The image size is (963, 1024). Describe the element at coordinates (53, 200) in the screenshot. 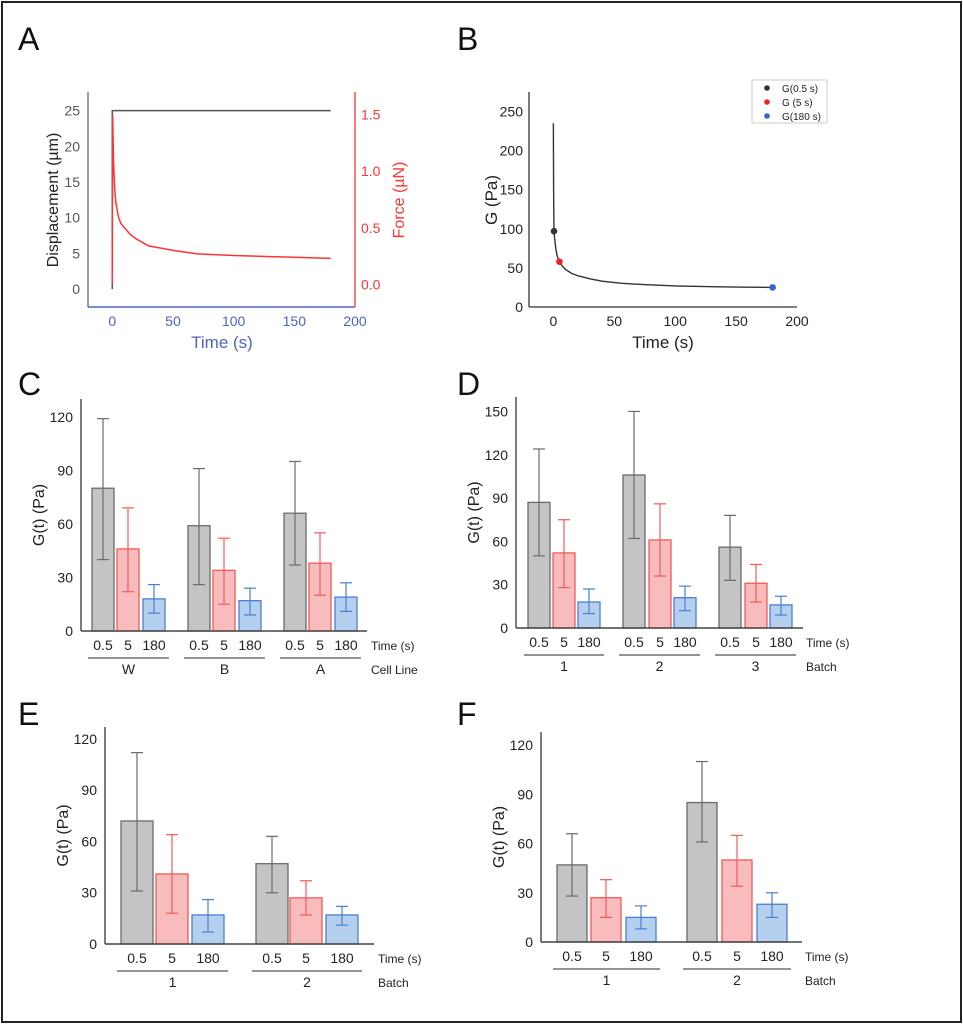

I see `a-y-axis-label: Displacement (µm)` at that location.